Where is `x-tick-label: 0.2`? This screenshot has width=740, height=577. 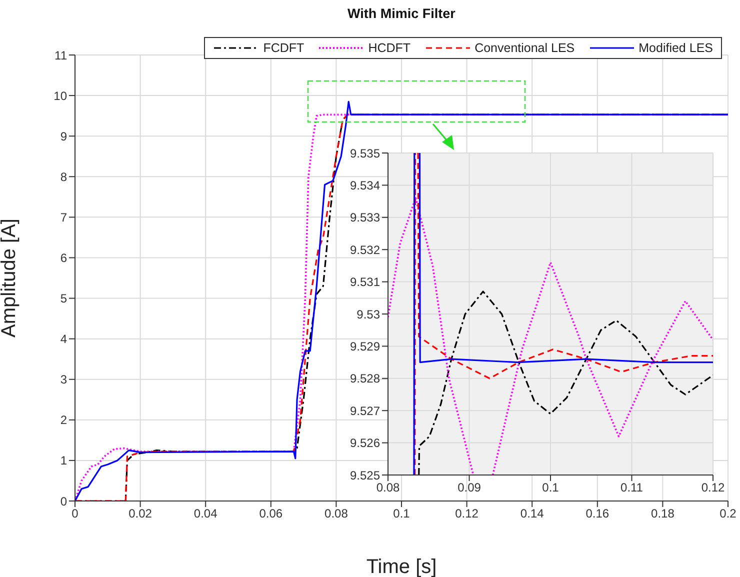
x-tick-label: 0.2 is located at coordinates (728, 513).